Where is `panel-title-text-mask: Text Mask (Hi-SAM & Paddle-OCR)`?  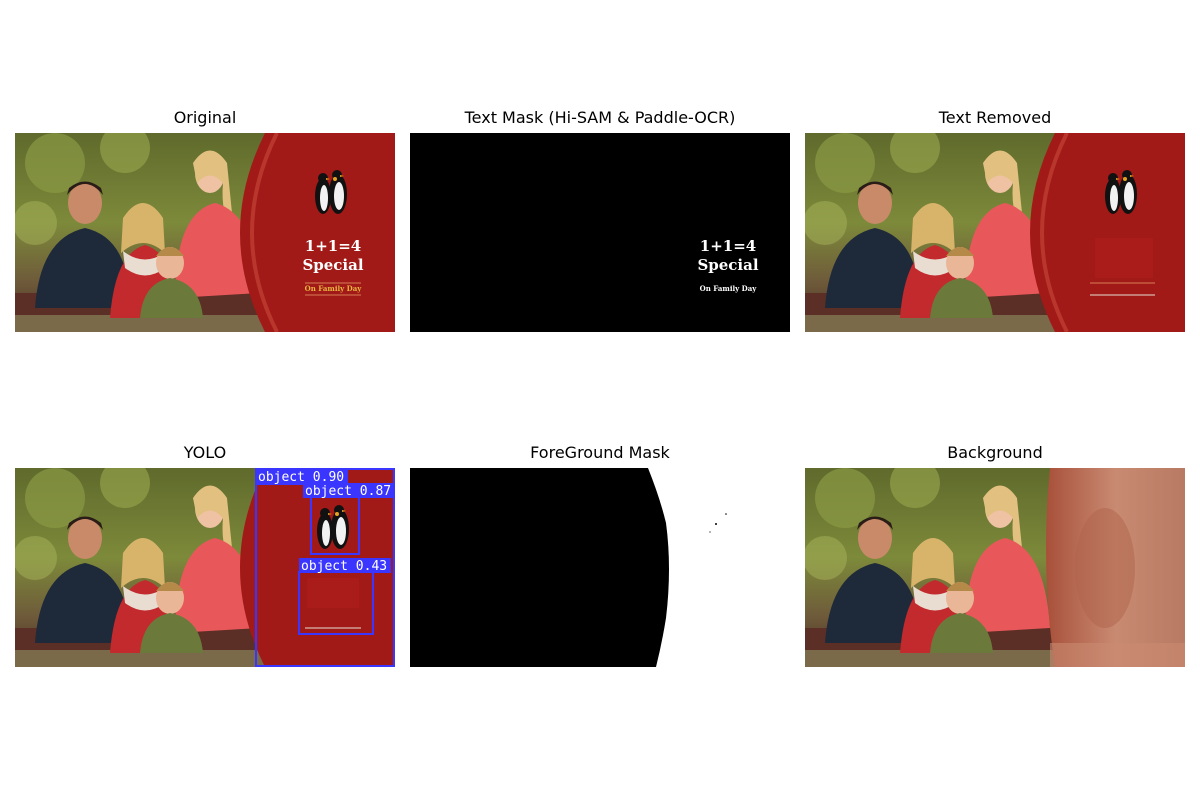
panel-title-text-mask: Text Mask (Hi-SAM & Paddle-OCR) is located at coordinates (600, 117).